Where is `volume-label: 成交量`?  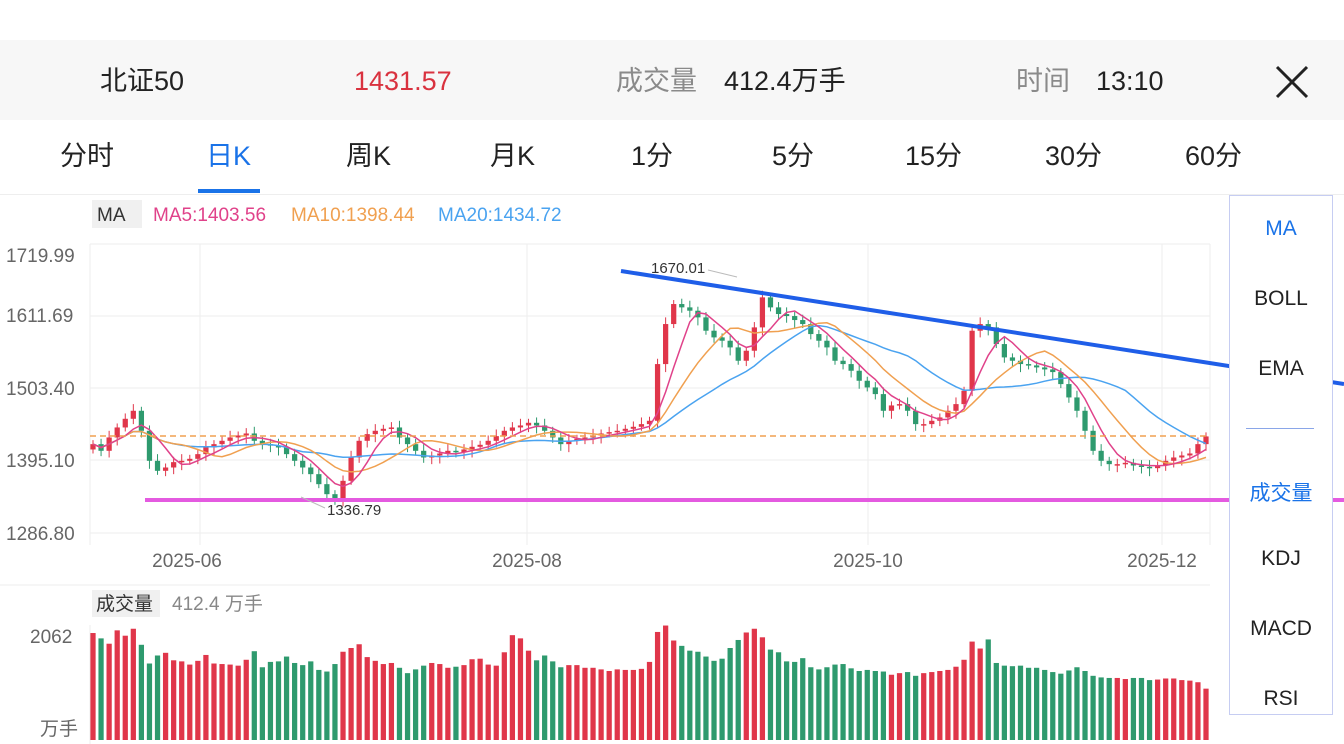 volume-label: 成交量 is located at coordinates (656, 81).